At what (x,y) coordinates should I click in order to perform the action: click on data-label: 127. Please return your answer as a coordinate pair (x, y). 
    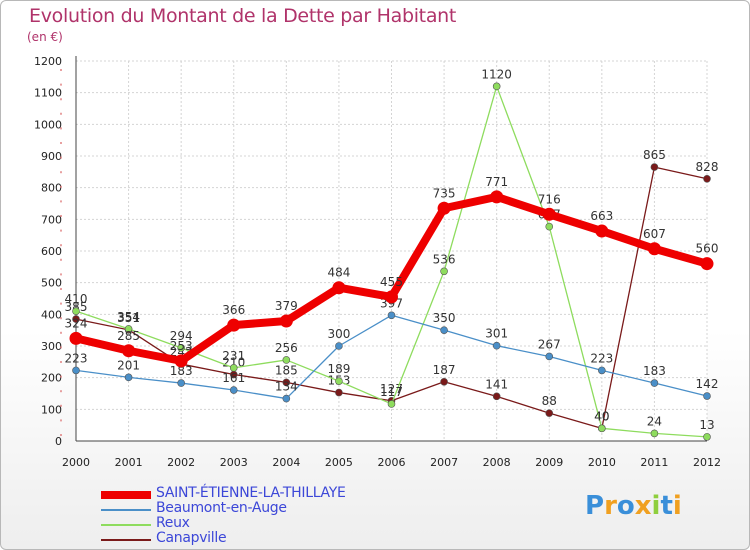
    Looking at the image, I should click on (391, 389).